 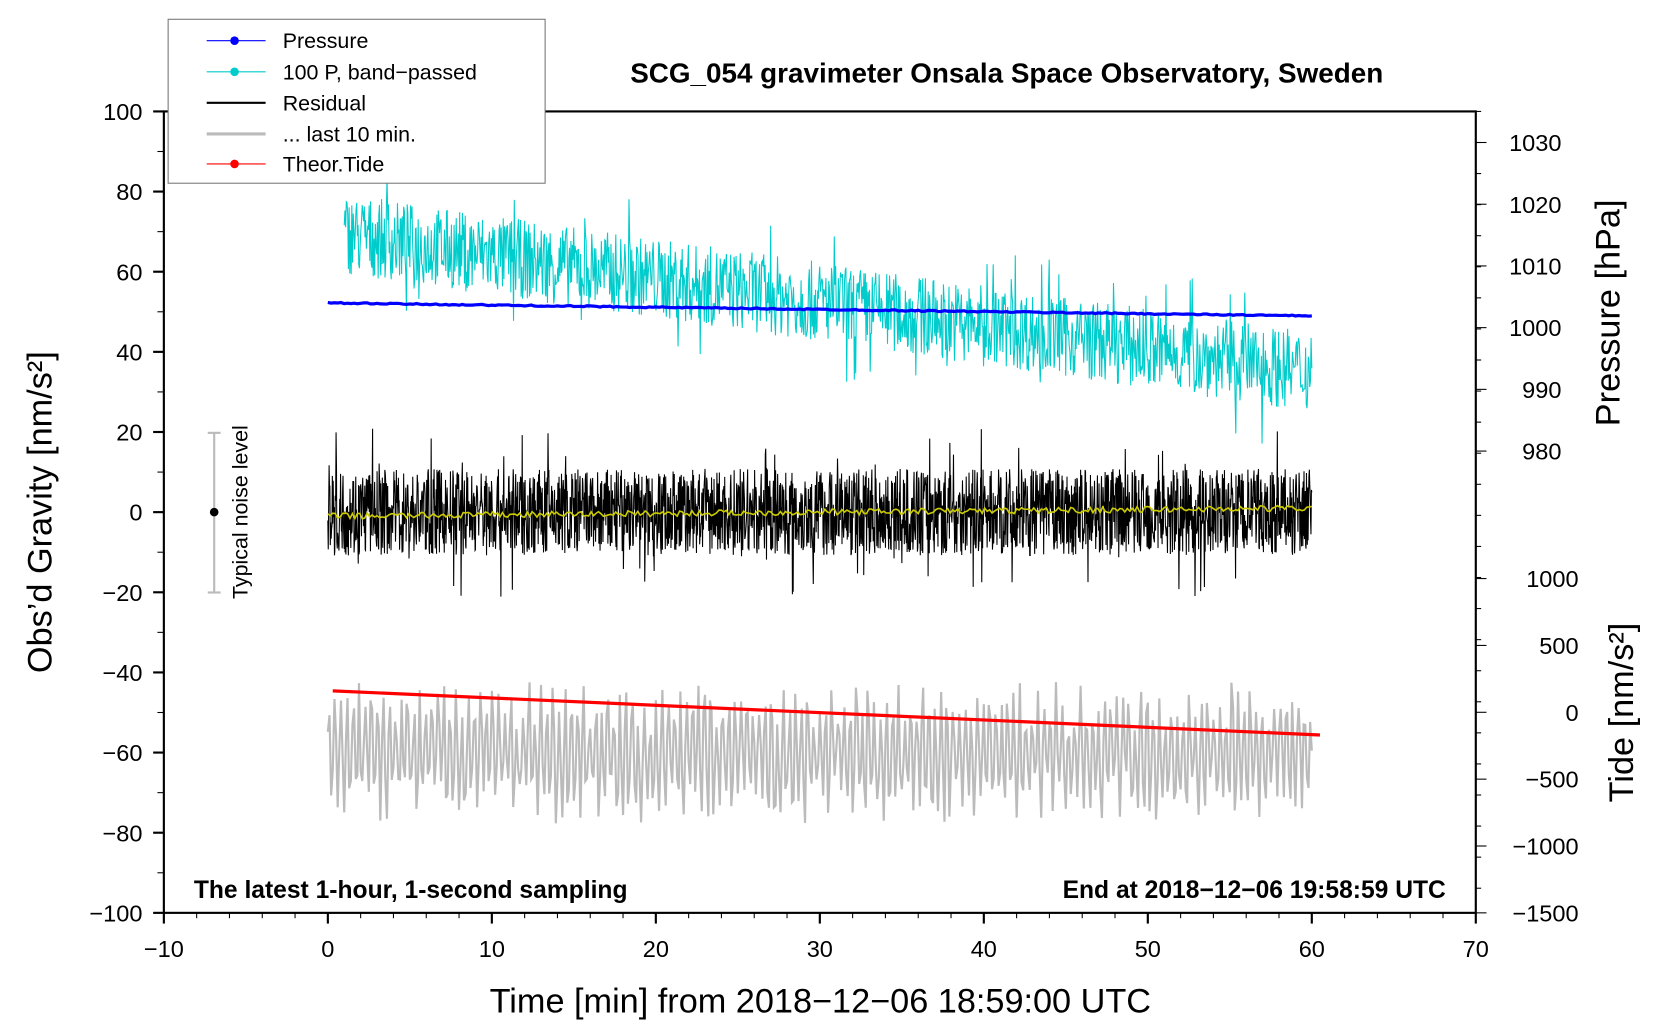 I want to click on legend-pressure: Pressure, so click(x=287, y=41).